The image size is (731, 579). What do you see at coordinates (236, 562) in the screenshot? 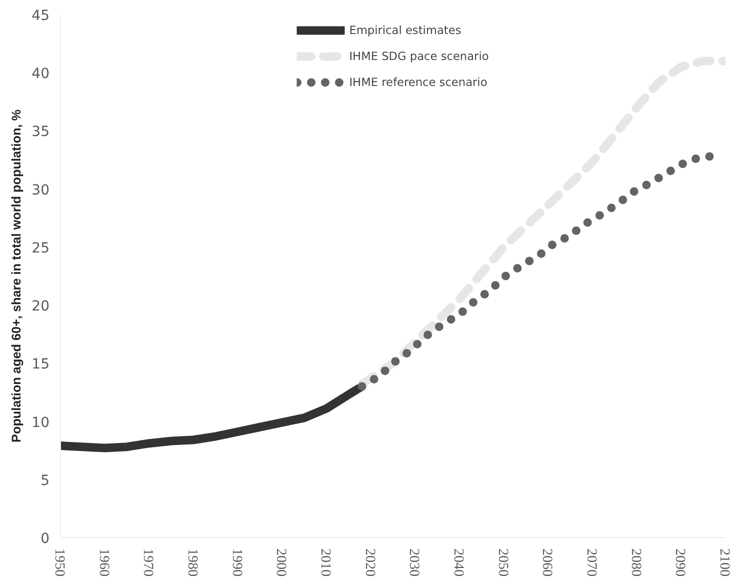
I see `x-tick-label: 1990` at bounding box center [236, 562].